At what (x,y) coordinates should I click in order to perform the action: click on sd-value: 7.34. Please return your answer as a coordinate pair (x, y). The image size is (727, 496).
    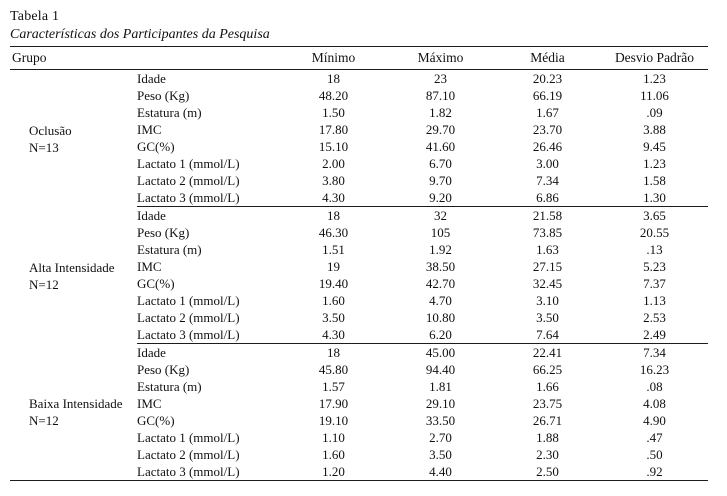
    Looking at the image, I should click on (654, 352).